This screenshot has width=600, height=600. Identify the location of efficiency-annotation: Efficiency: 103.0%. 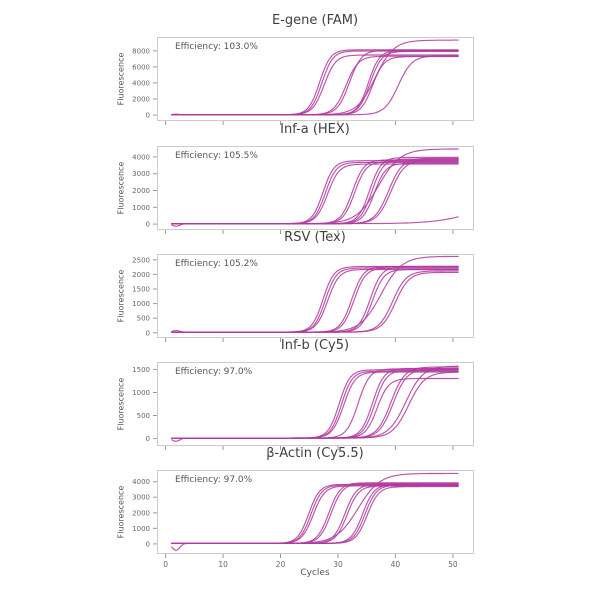
(216, 47).